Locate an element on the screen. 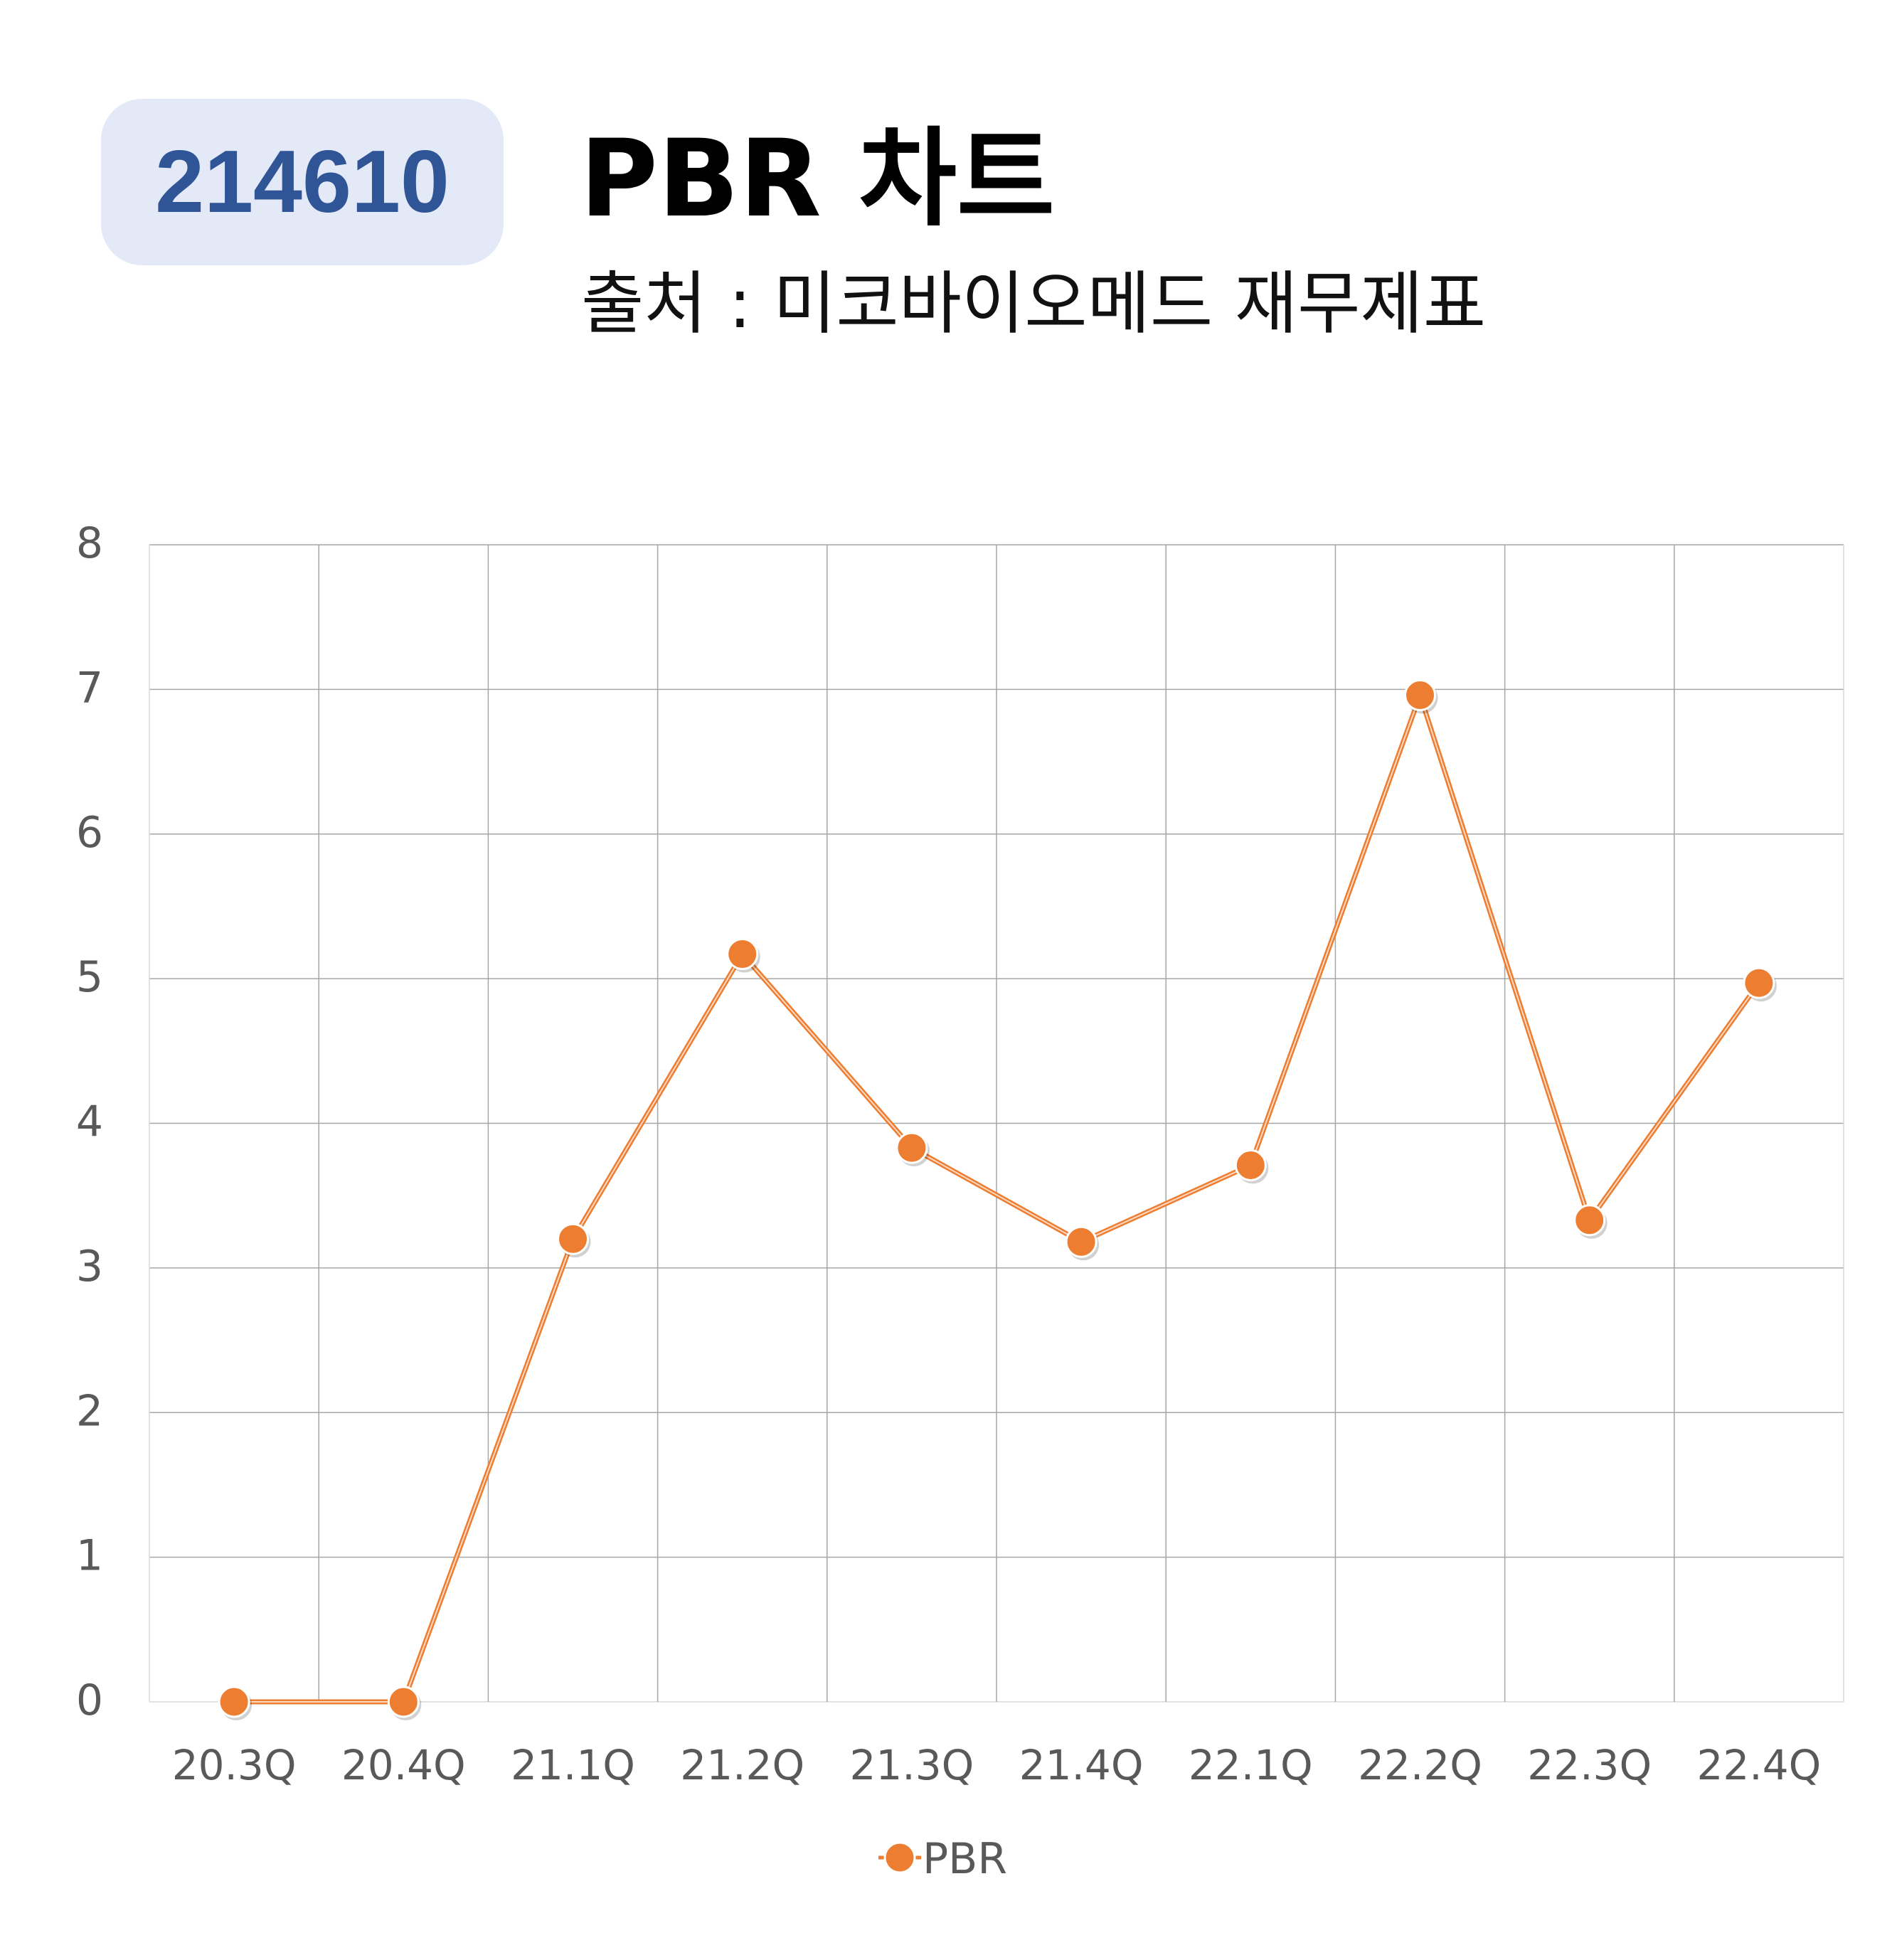 Image resolution: width=1897 pixels, height=1960 pixels. y-tick-label: 3 is located at coordinates (90, 1266).